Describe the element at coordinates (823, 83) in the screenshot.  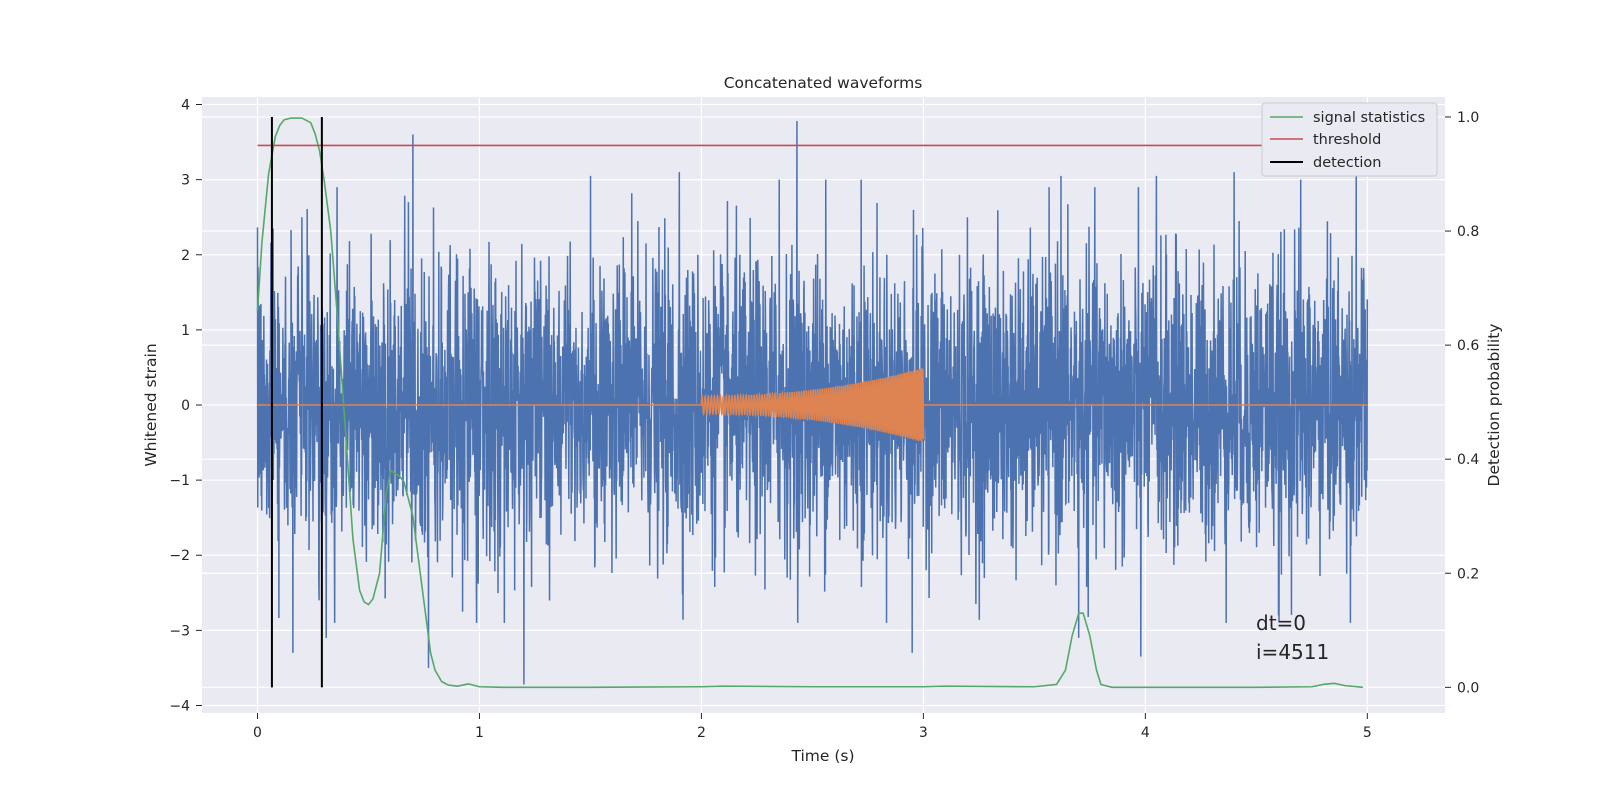
I see `chart-title: Concatenated waveforms` at that location.